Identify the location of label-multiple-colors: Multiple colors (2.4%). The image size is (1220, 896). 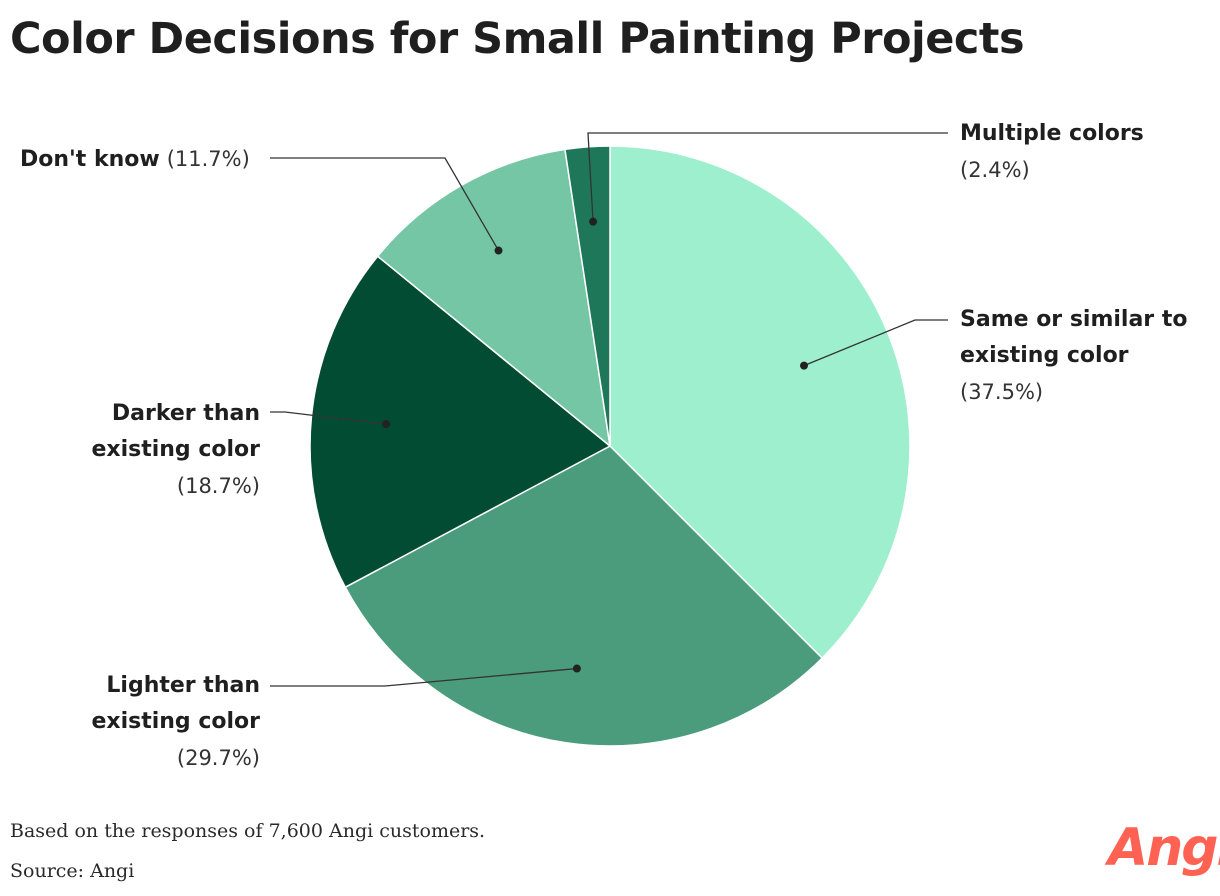
(1052, 152).